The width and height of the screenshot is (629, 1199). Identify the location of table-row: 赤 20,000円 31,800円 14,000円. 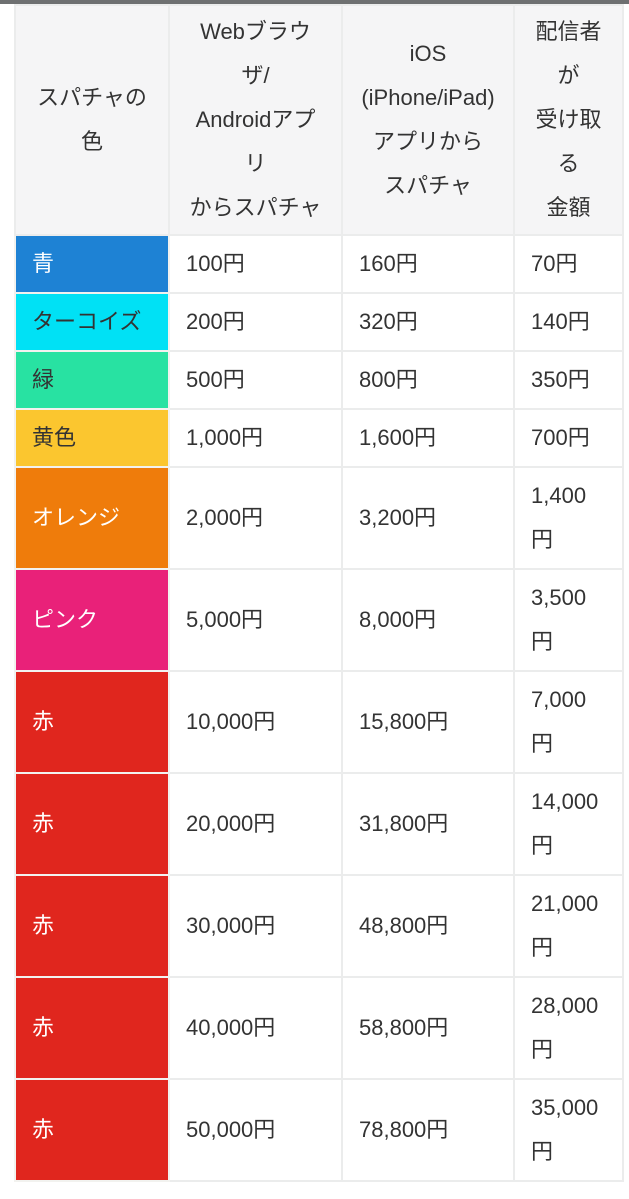
(319, 824).